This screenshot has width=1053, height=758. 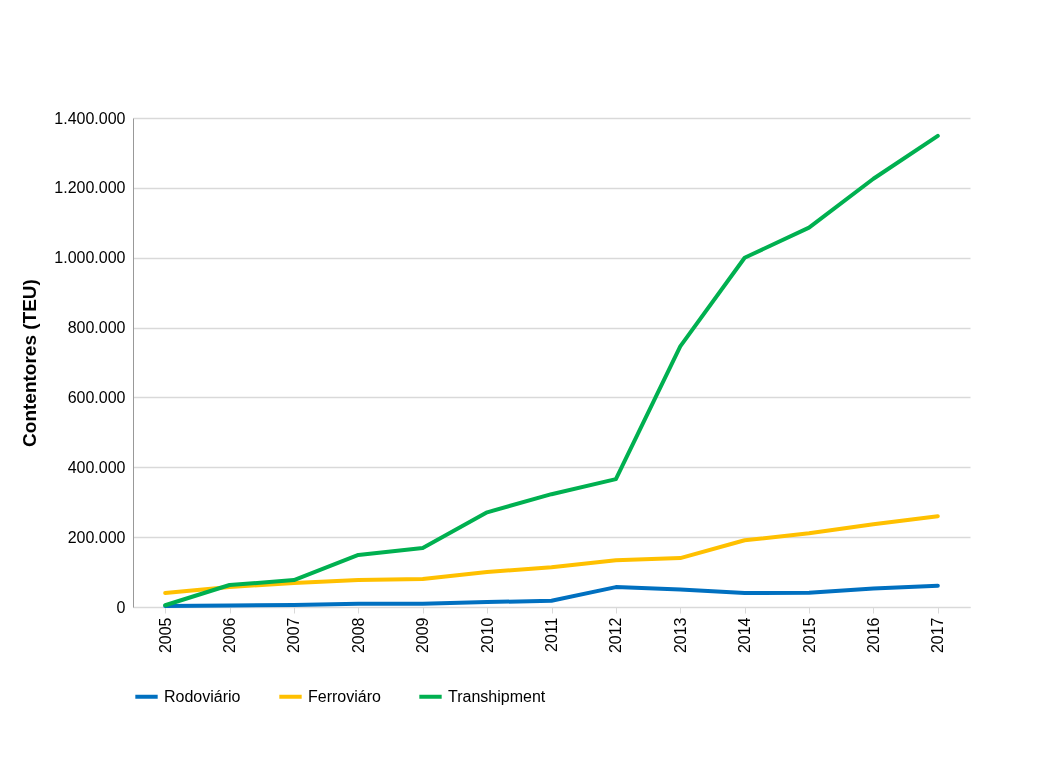 What do you see at coordinates (809, 635) in the screenshot?
I see `x-tick-label: 2015` at bounding box center [809, 635].